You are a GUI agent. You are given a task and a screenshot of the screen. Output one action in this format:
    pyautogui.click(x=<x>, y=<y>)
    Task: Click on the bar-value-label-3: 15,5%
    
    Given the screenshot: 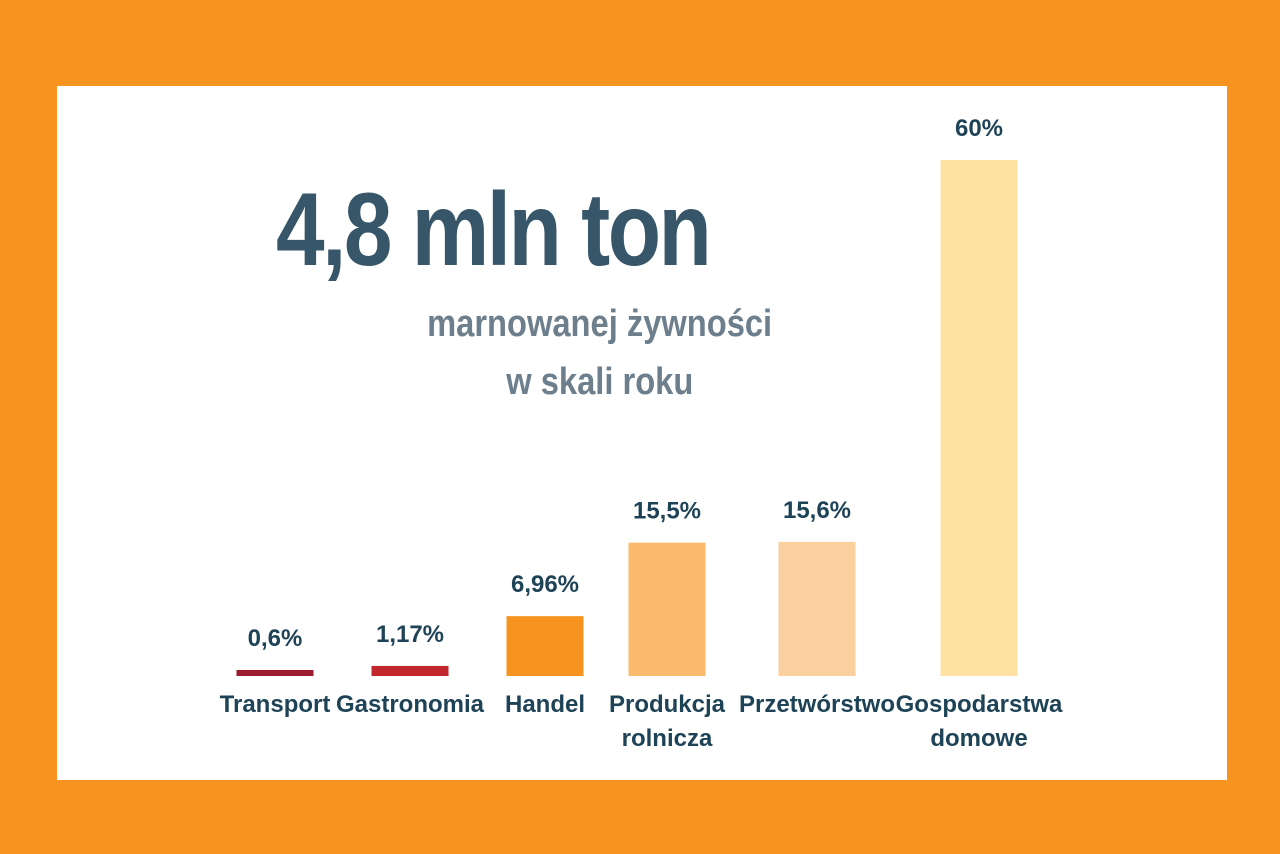 What is the action you would take?
    pyautogui.click(x=667, y=511)
    